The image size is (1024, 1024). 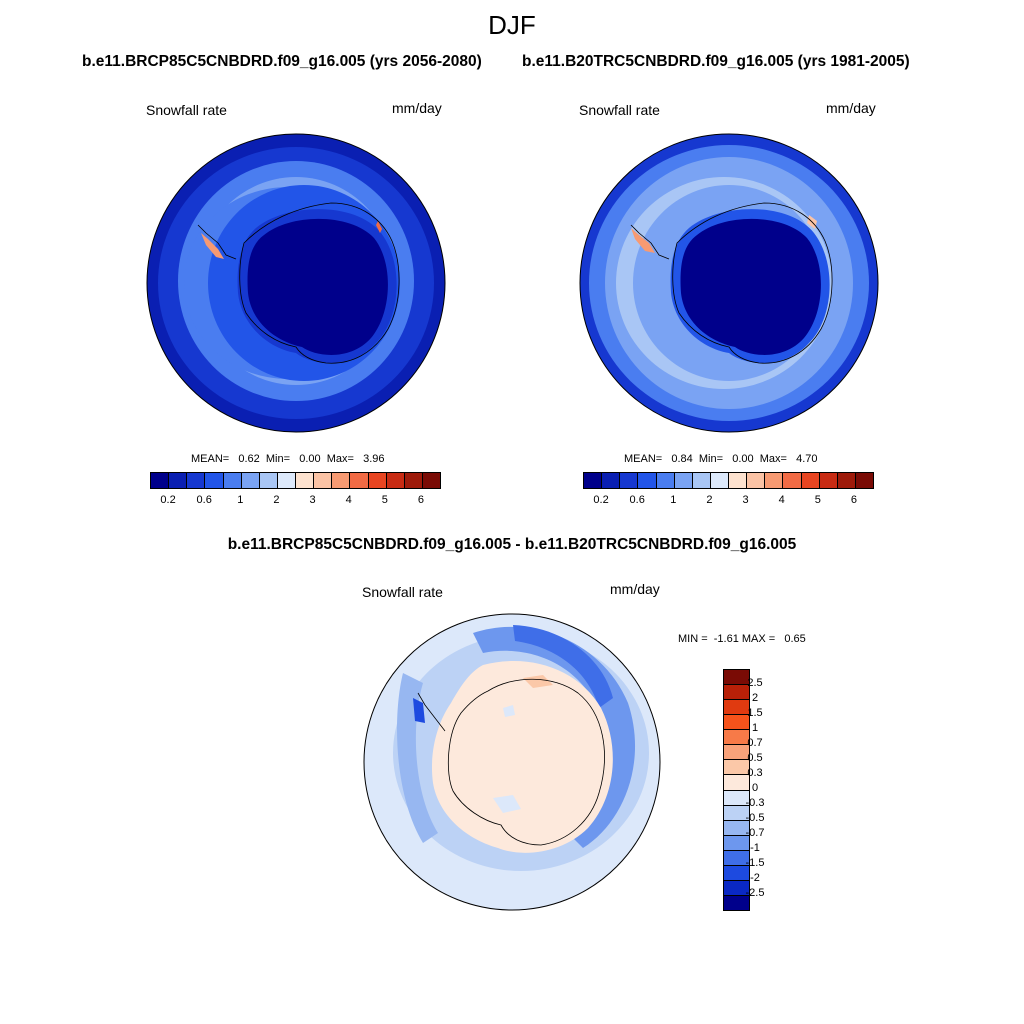 I want to click on historical-variable-label: Snowfall rate, so click(x=619, y=110).